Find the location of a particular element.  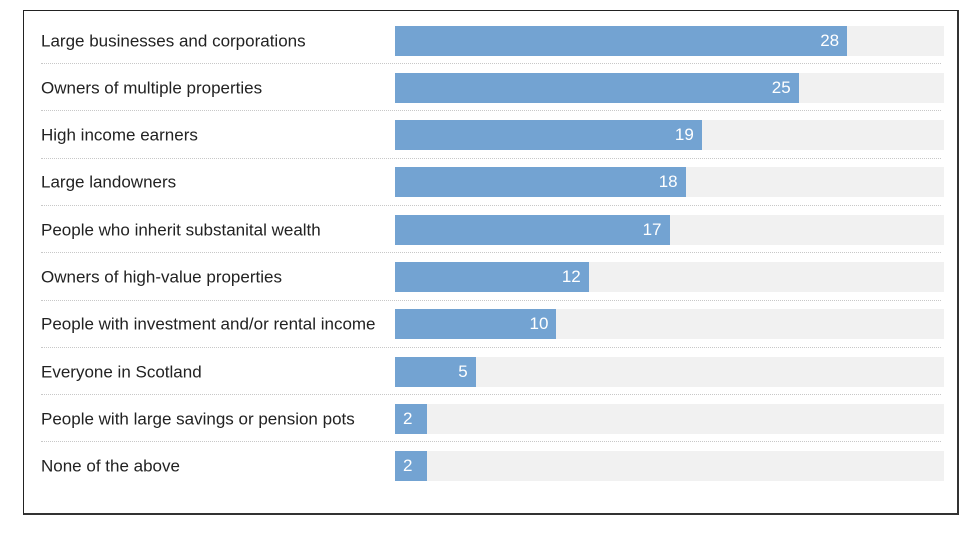

bar-track: 17 is located at coordinates (669, 229).